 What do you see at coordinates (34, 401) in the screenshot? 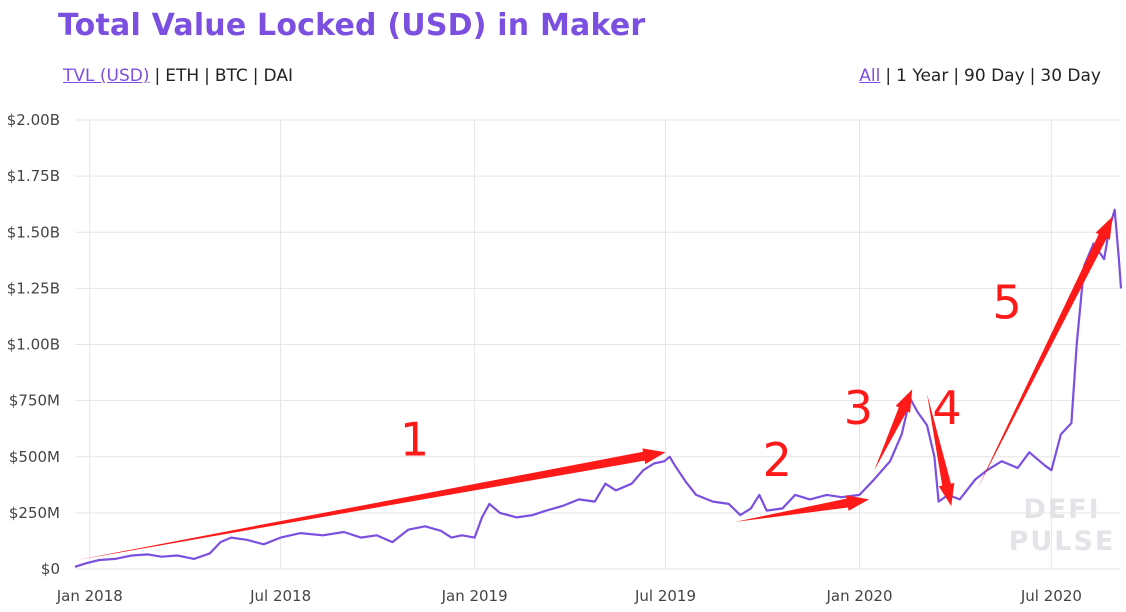
I see `y-tick-label: $750M` at bounding box center [34, 401].